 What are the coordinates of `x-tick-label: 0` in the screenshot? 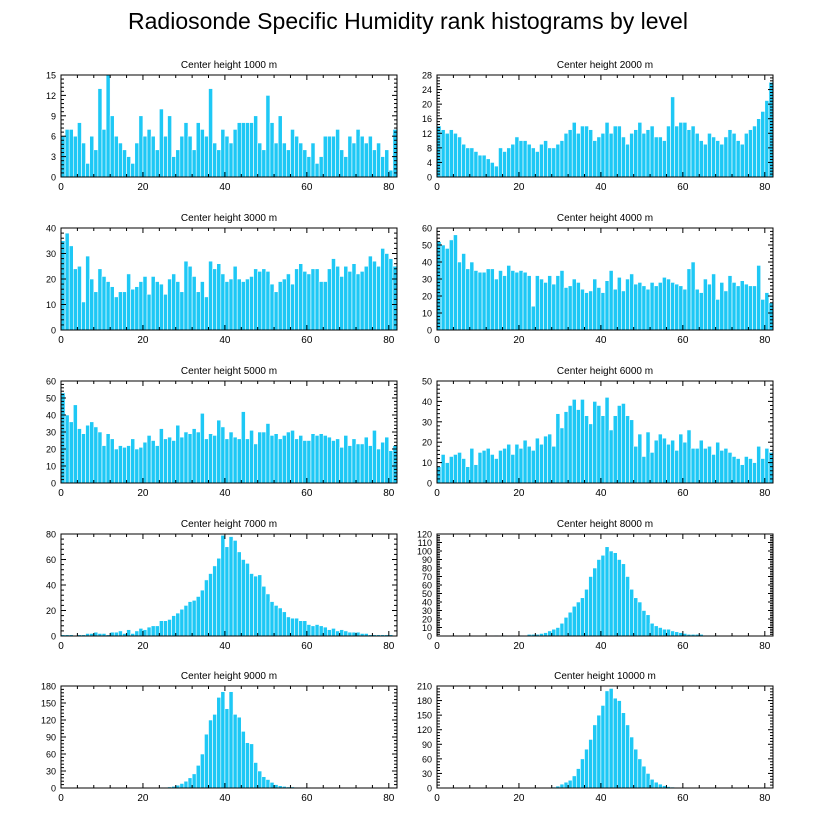 It's located at (437, 798).